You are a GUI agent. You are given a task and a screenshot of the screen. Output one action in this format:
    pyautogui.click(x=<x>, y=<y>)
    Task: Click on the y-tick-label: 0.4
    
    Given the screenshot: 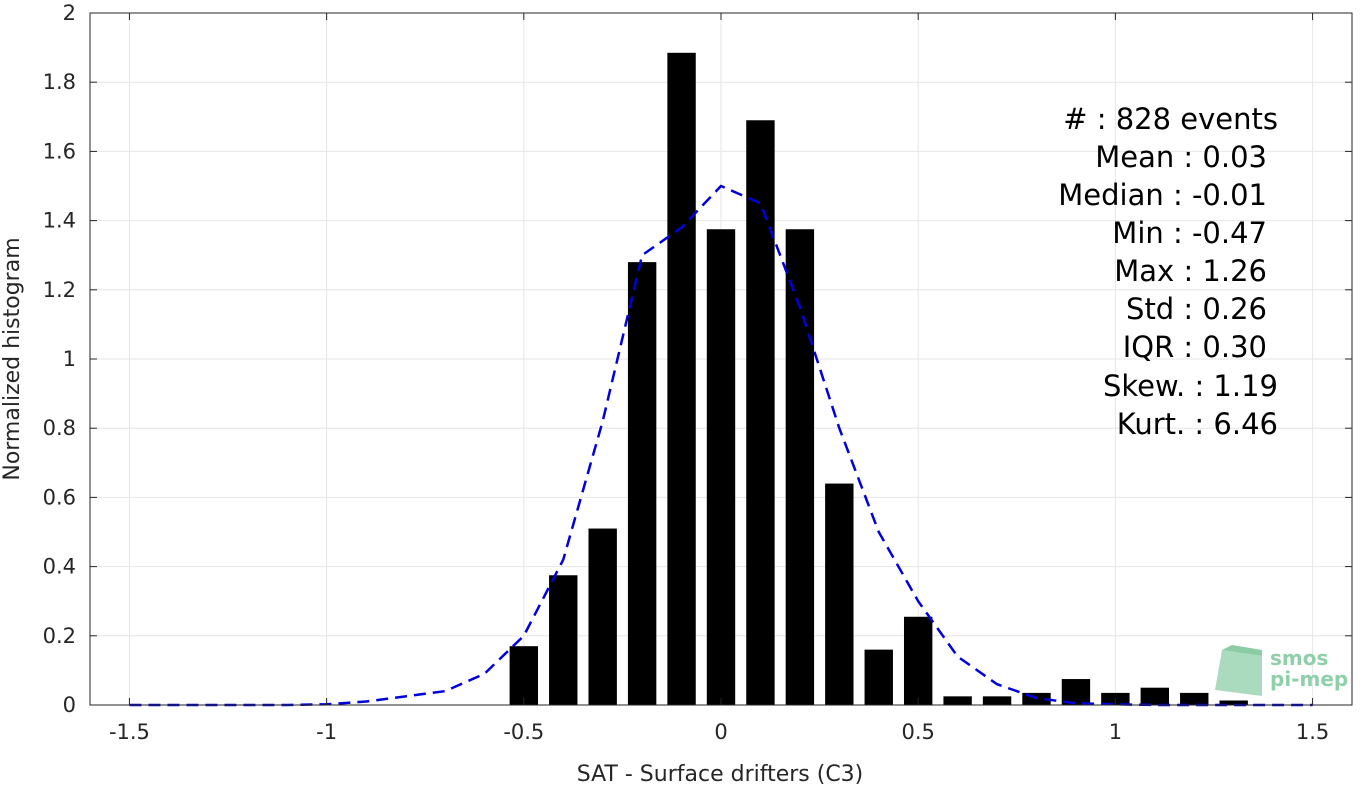 What is the action you would take?
    pyautogui.click(x=59, y=567)
    